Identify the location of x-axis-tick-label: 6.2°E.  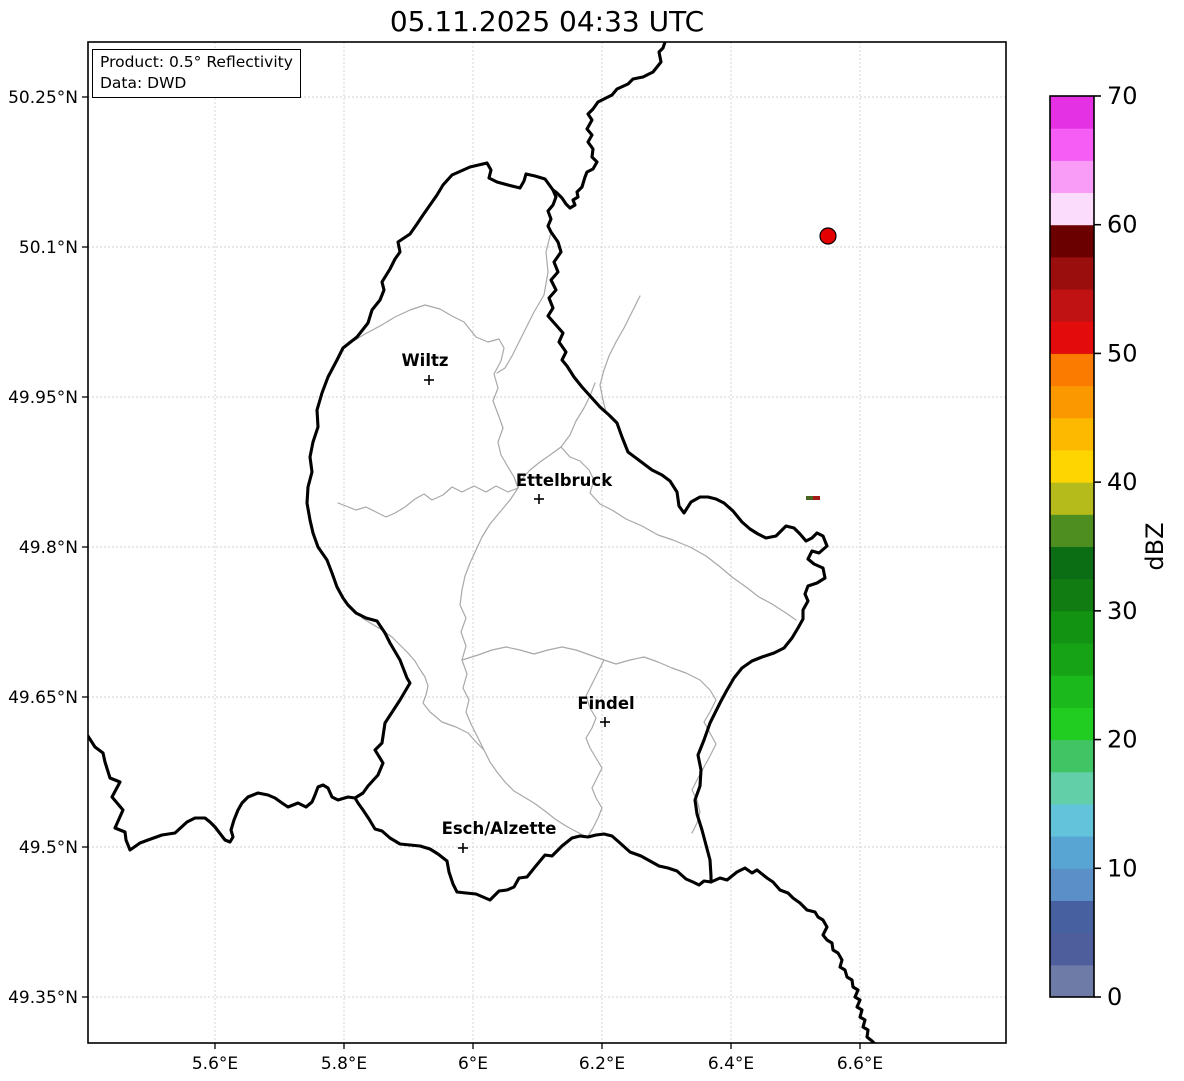
(602, 1064).